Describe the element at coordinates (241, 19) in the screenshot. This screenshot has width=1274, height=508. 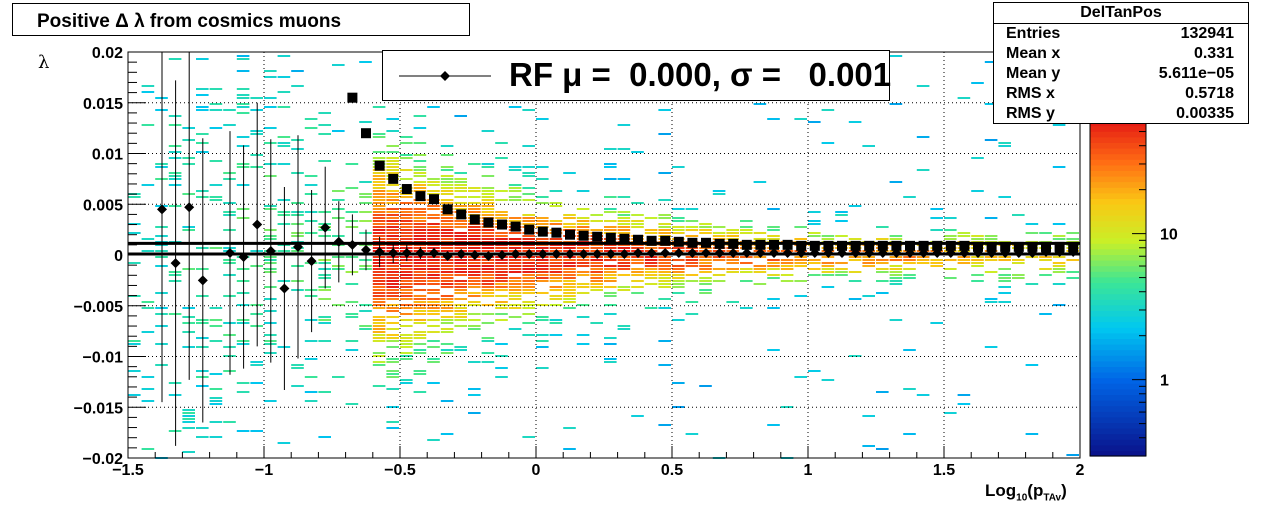
I see `title-box: Positive Δ λ from cosmics muons` at that location.